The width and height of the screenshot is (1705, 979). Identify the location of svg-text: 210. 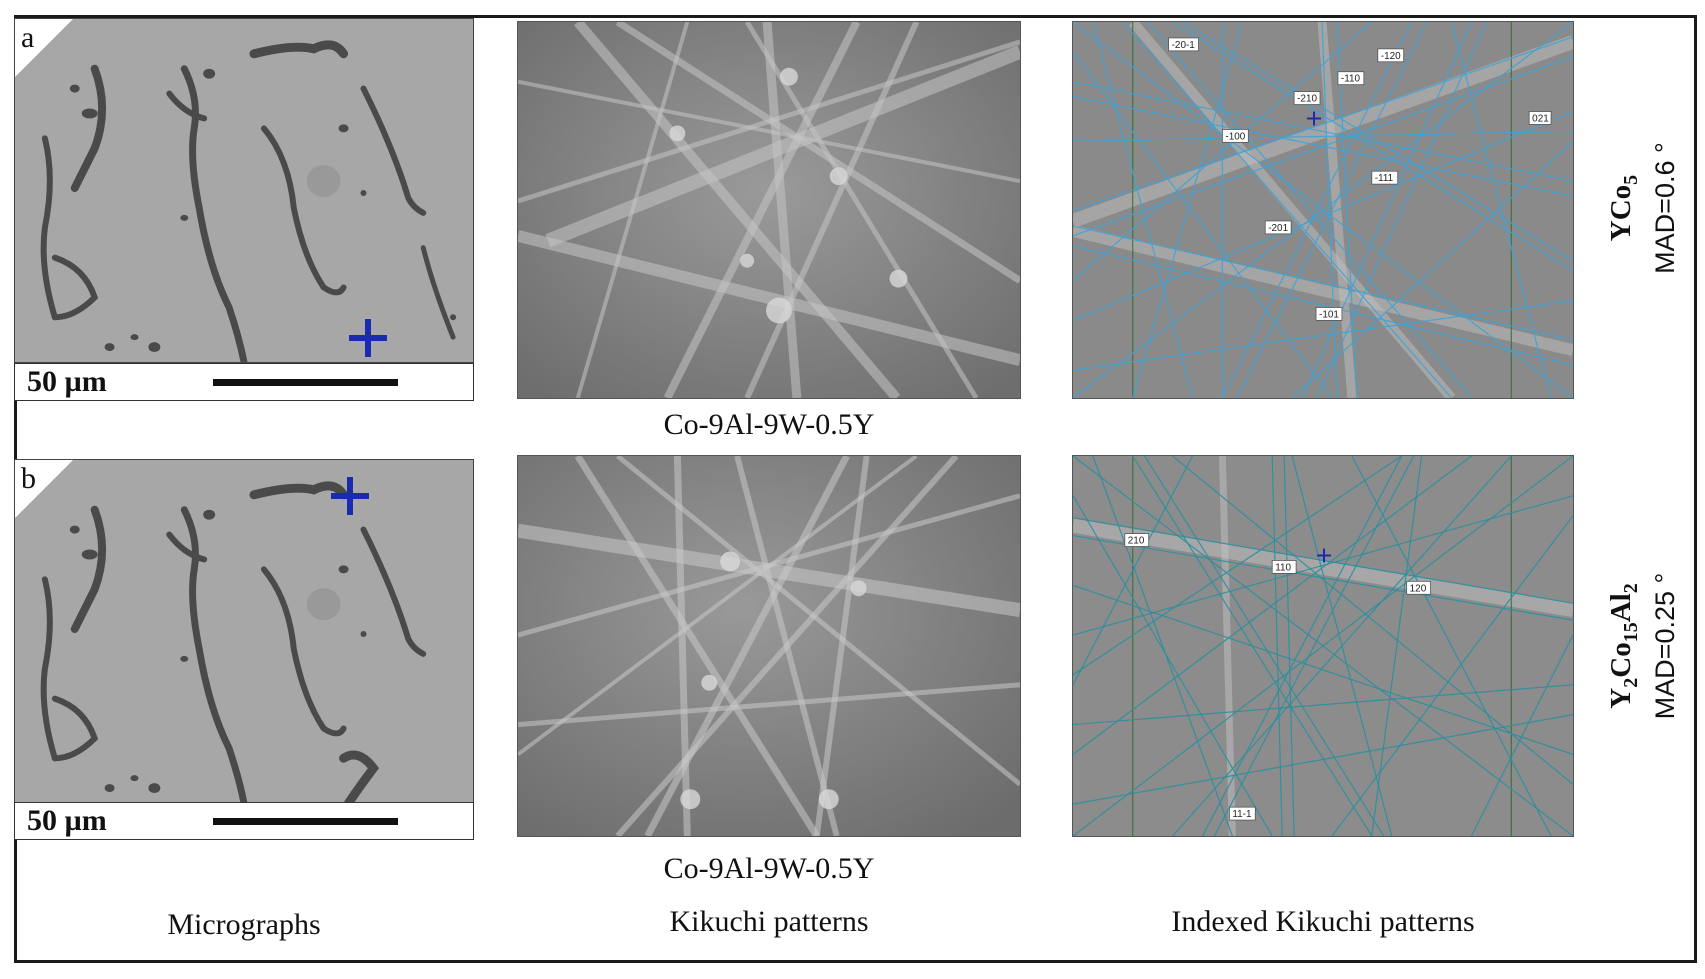
(1136, 541).